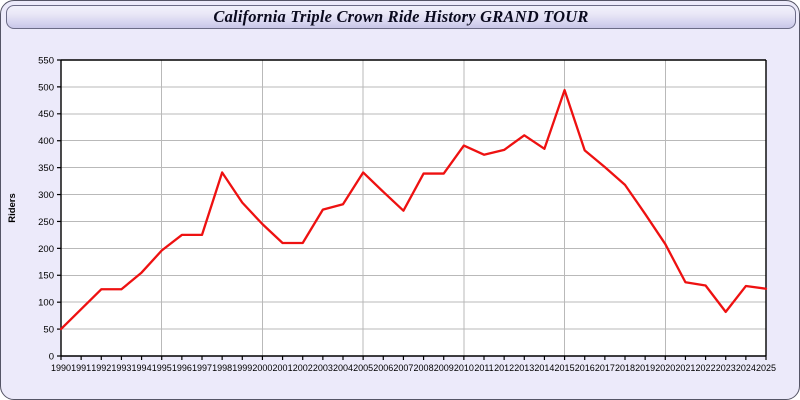 This screenshot has width=800, height=400. Describe the element at coordinates (46, 141) in the screenshot. I see `y-tick-label: 400` at that location.